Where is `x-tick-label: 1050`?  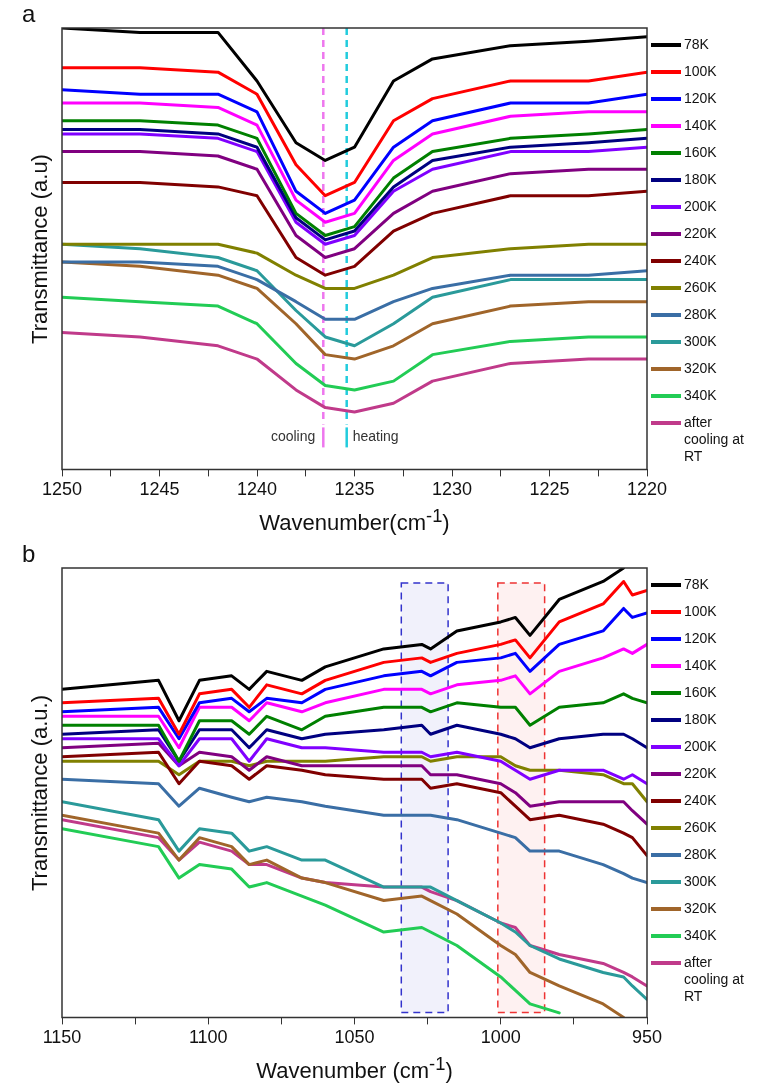 x-tick-label: 1050 is located at coordinates (354, 1037).